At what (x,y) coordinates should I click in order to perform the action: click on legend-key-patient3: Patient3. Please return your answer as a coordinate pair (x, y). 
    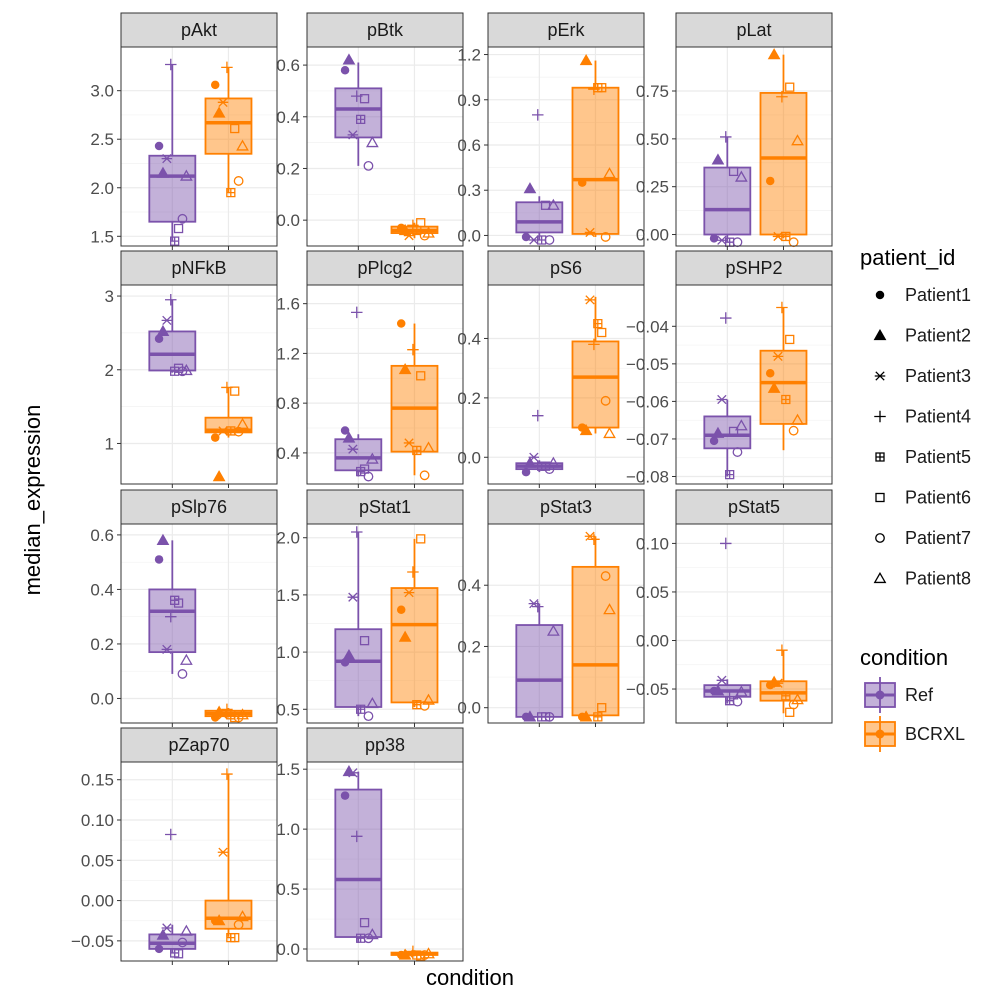
    Looking at the image, I should click on (922, 376).